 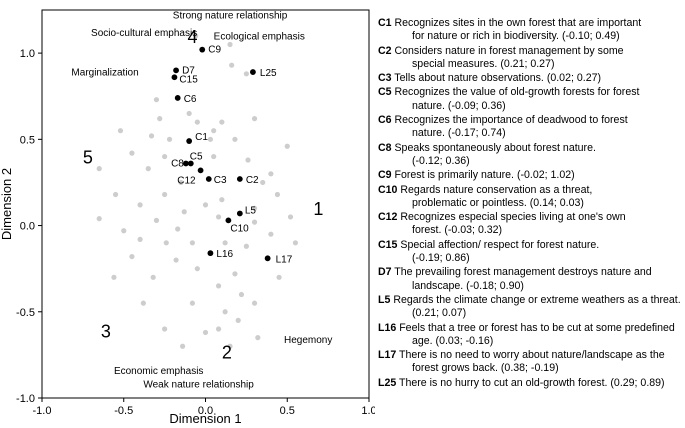 What do you see at coordinates (239, 228) in the screenshot?
I see `point-label-c10: C10` at bounding box center [239, 228].